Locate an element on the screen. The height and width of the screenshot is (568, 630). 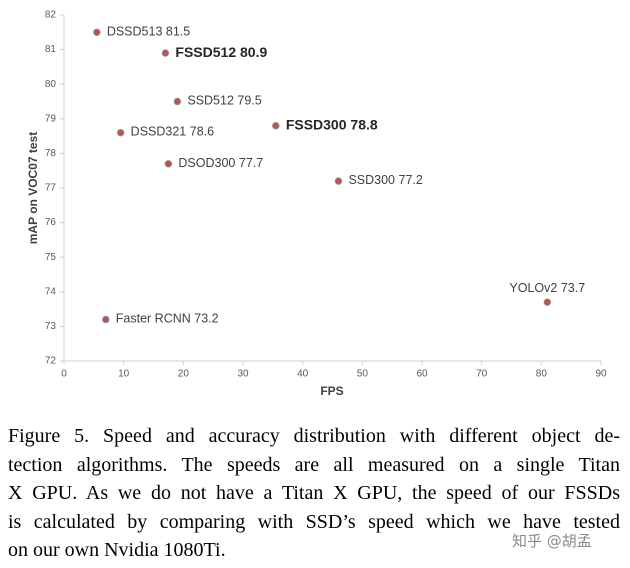
point-name: SSD300 is located at coordinates (371, 180).